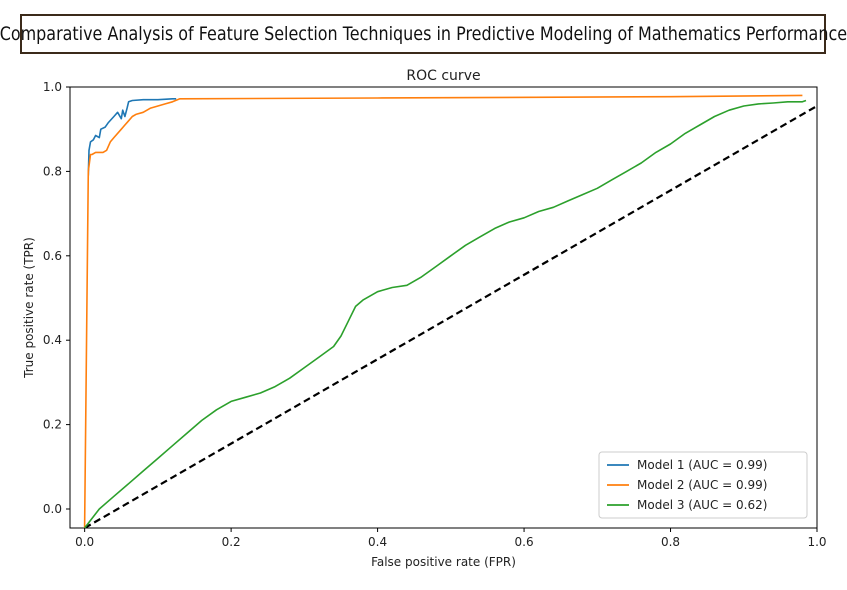 This screenshot has height=590, width=847. What do you see at coordinates (52, 171) in the screenshot?
I see `y-tick-label: 0.8` at bounding box center [52, 171].